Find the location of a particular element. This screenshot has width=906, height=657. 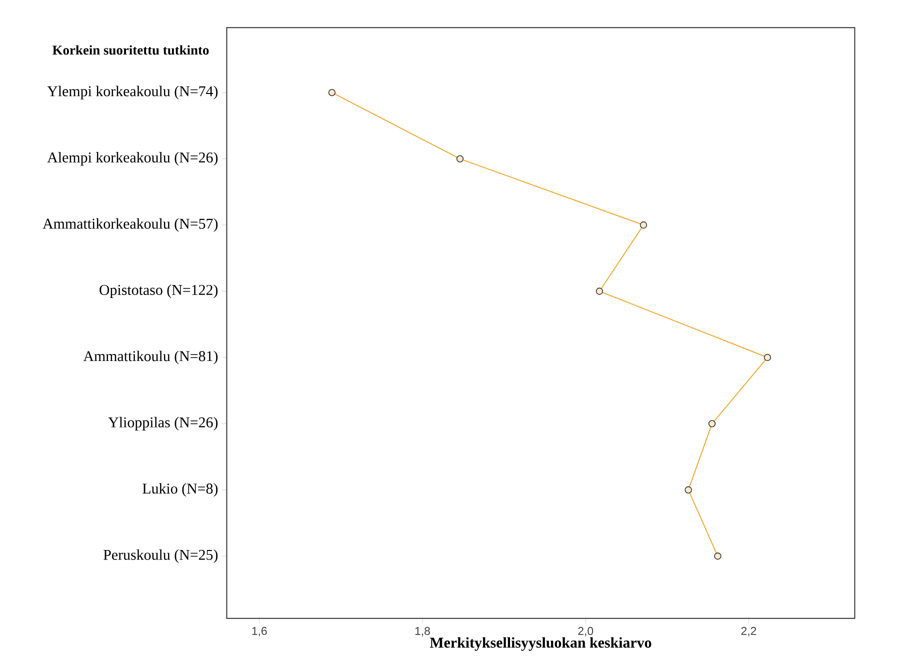

x-tick-label: 2,0 is located at coordinates (586, 631).